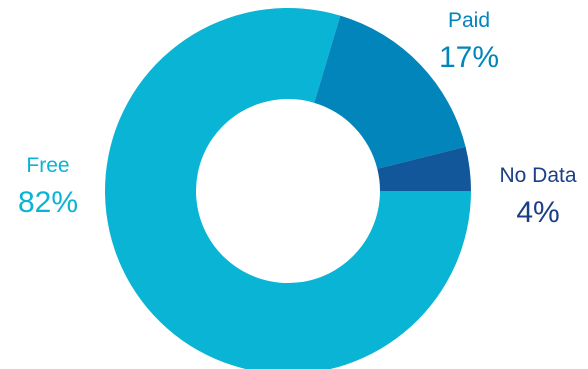 The height and width of the screenshot is (369, 588). I want to click on label-no-data-name: No Data, so click(537, 175).